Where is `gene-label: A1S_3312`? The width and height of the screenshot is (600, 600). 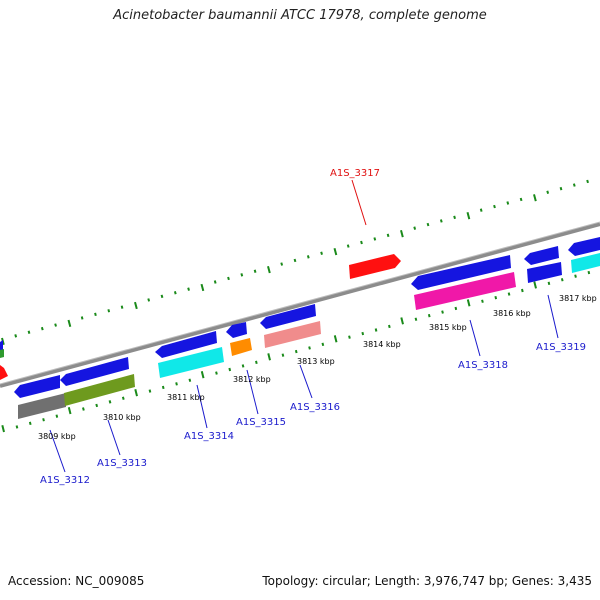
gene-label: A1S_3312 is located at coordinates (65, 480).